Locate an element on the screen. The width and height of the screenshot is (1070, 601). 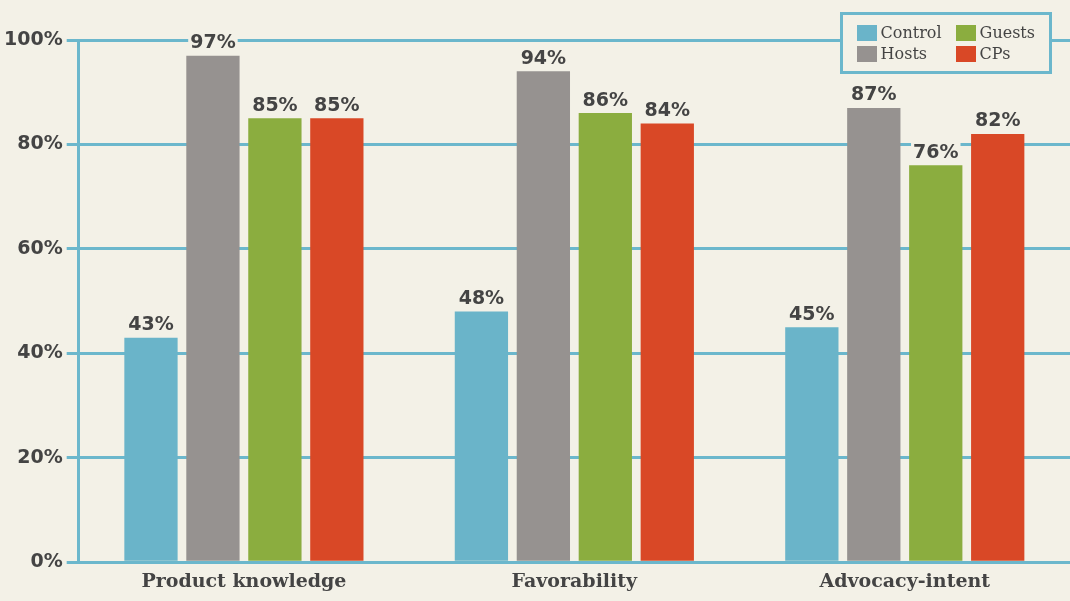
x-tick-label: Advocacy-intent is located at coordinates (904, 579).